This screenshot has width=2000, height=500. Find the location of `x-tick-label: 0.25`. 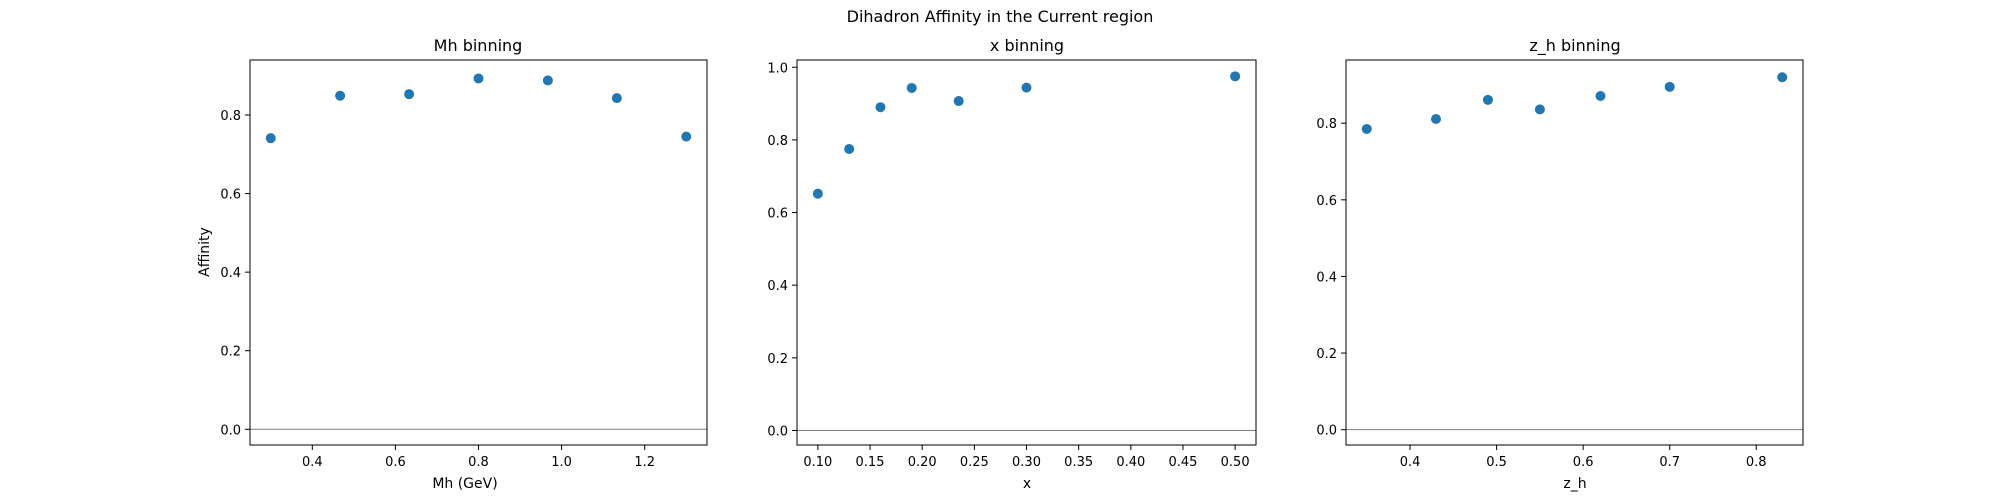

x-tick-label: 0.25 is located at coordinates (974, 462).